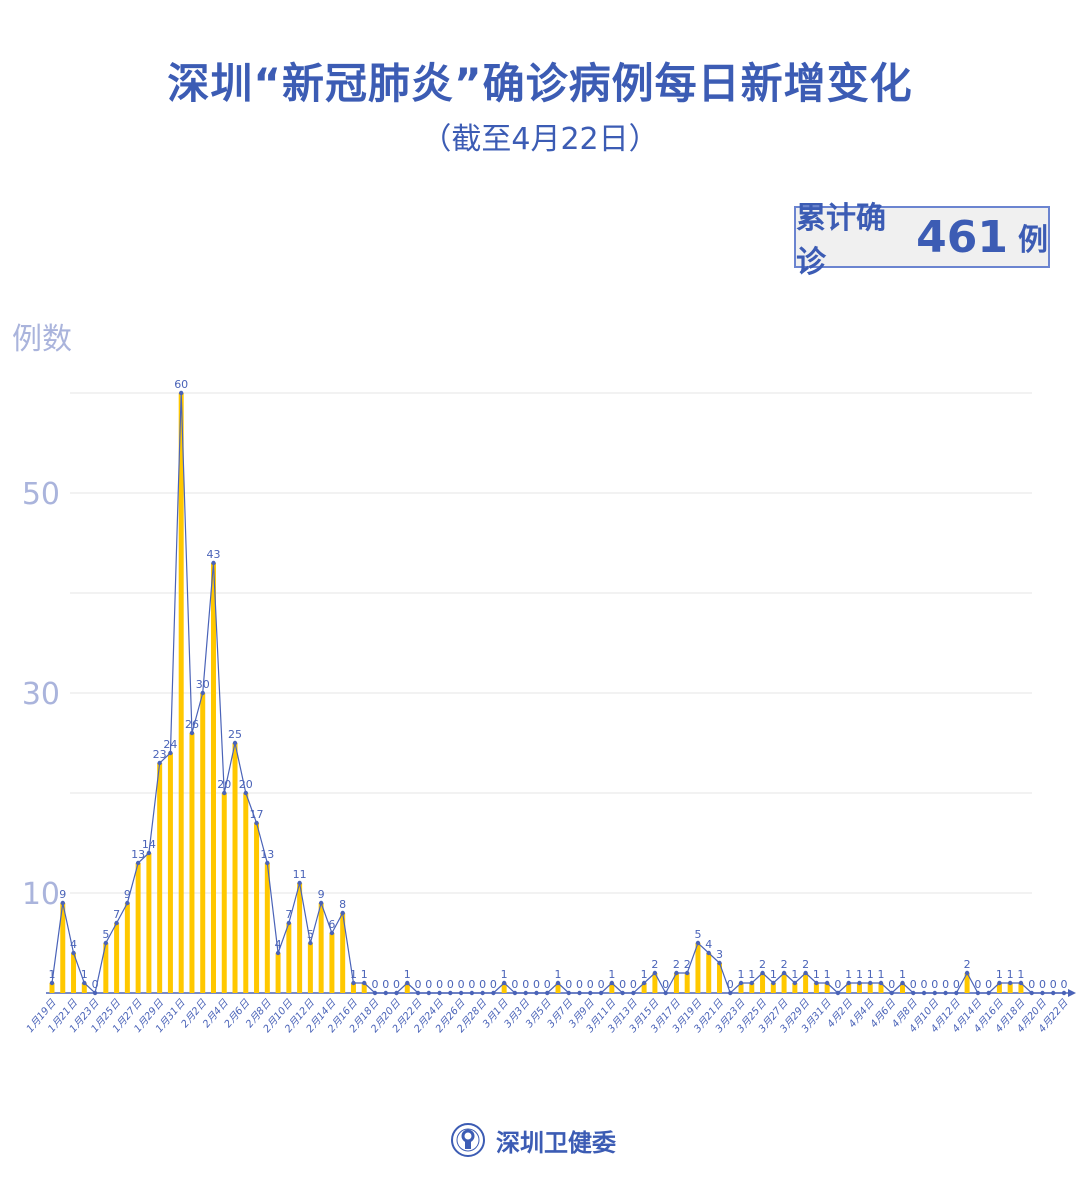 The width and height of the screenshot is (1080, 1184). What do you see at coordinates (556, 1142) in the screenshot?
I see `org-name: 深圳卫健委` at bounding box center [556, 1142].